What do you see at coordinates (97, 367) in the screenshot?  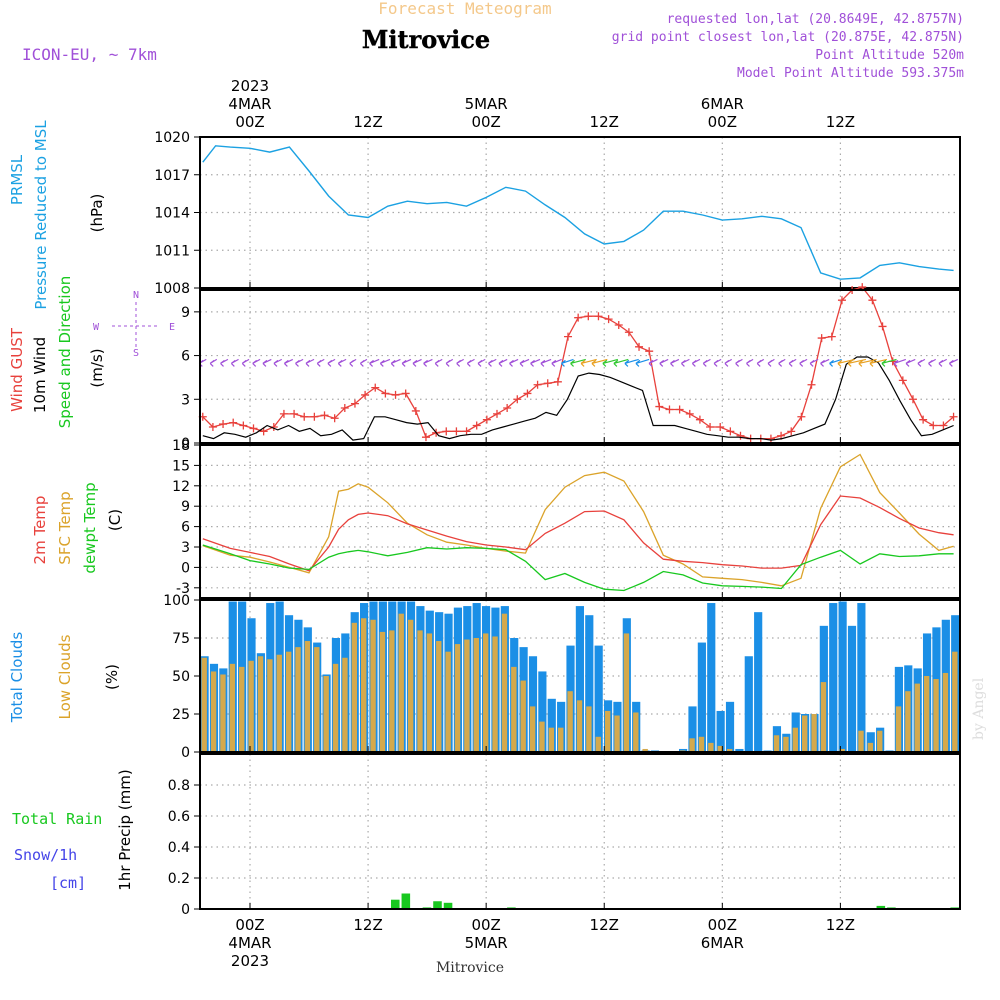 I see `wind-unit: (m/s)` at bounding box center [97, 367].